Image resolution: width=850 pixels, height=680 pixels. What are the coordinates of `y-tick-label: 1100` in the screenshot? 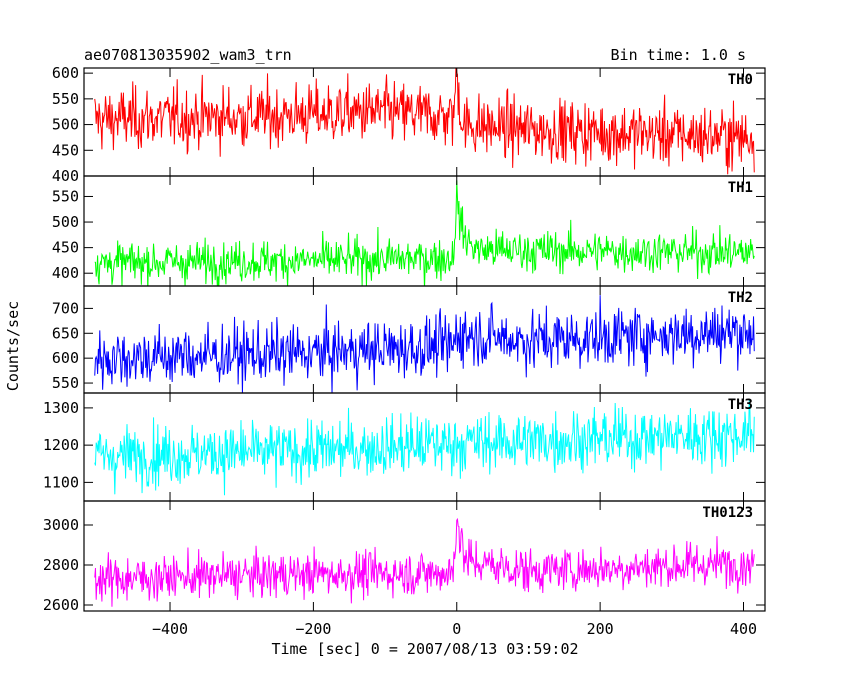 It's located at (61, 482).